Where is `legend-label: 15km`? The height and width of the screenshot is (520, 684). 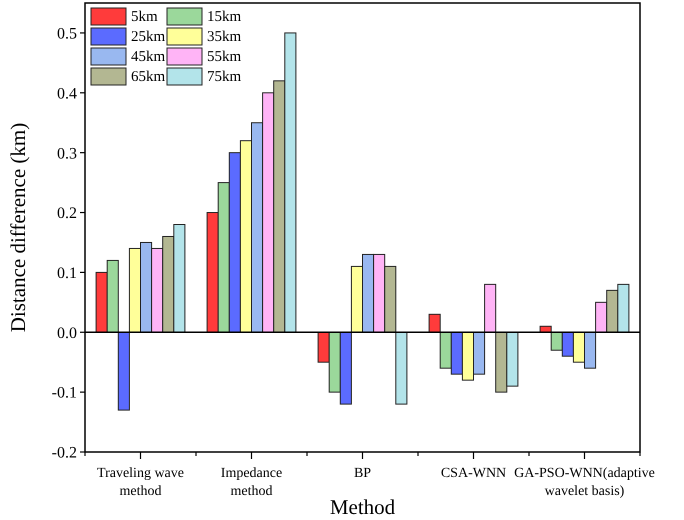
legend-label: 15km is located at coordinates (224, 17).